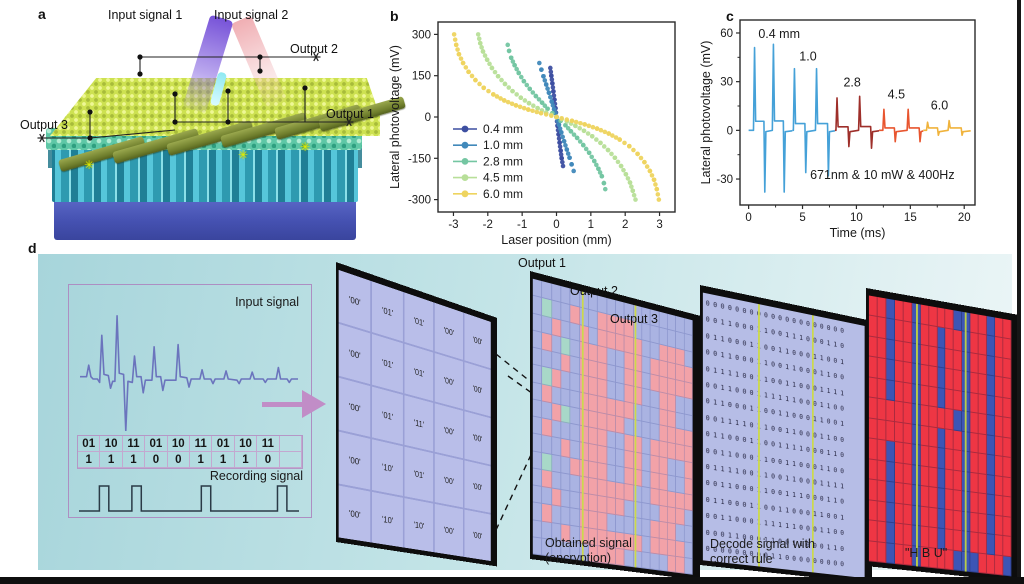 The image size is (1024, 584). Describe the element at coordinates (419, 159) in the screenshot. I see `svg-text: -150` at that location.